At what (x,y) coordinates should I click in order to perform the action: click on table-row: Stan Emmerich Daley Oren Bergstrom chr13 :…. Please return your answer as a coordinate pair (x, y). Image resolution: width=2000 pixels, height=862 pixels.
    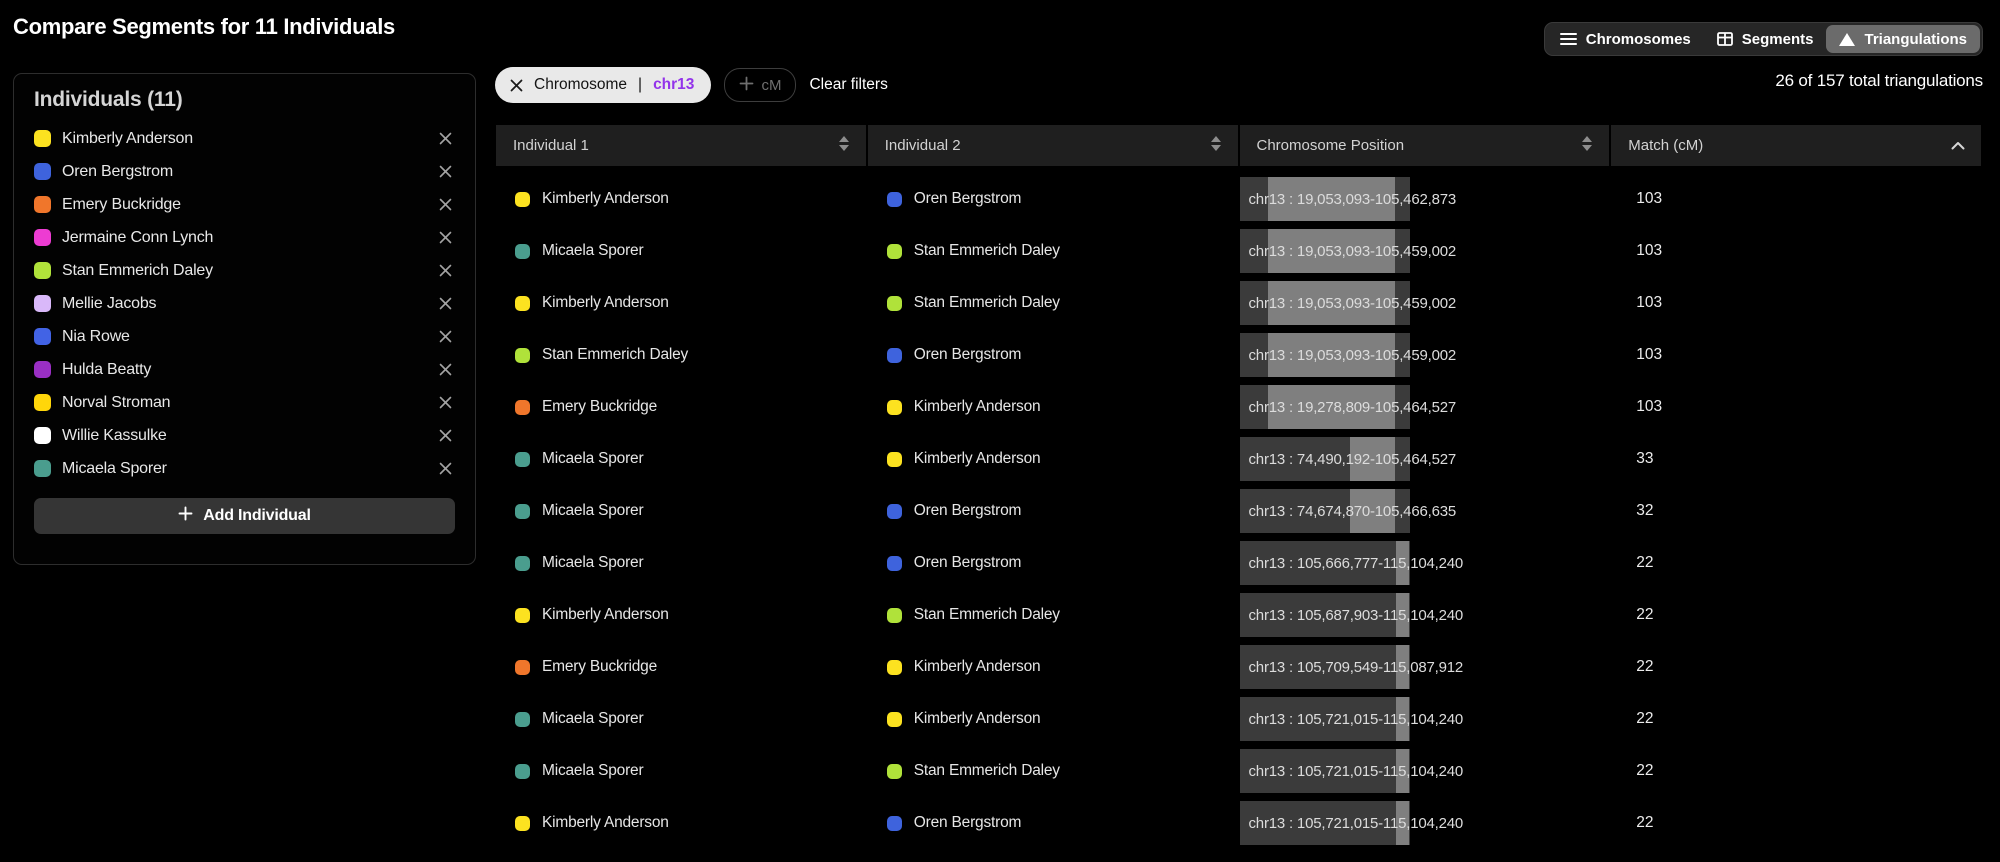
    Looking at the image, I should click on (1238, 355).